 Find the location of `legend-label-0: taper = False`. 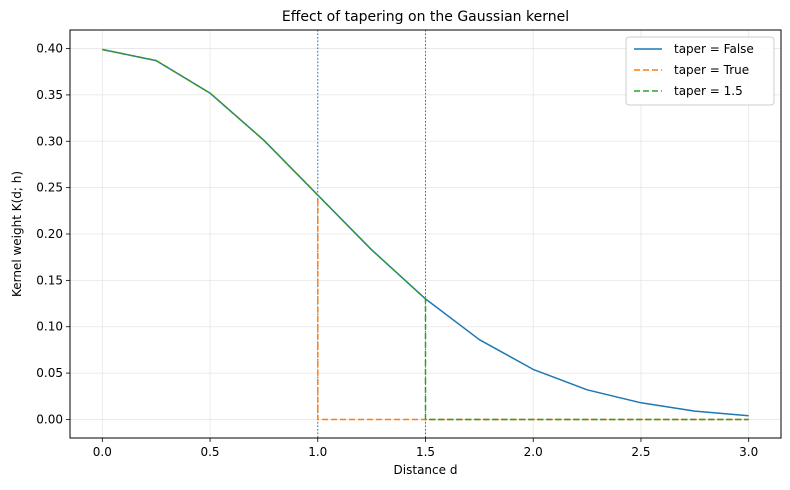

legend-label-0: taper = False is located at coordinates (714, 49).